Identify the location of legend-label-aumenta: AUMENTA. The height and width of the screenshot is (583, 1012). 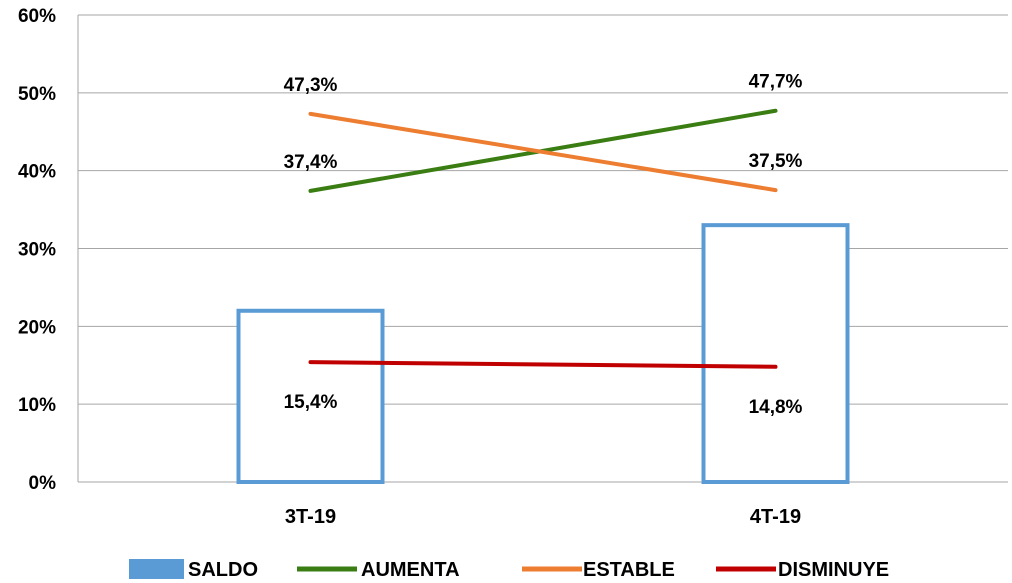
(410, 570).